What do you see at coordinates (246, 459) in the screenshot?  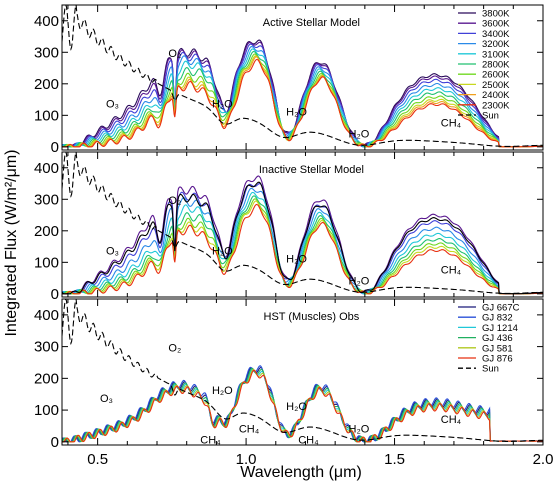 I see `x-tick-label: 1.0` at bounding box center [246, 459].